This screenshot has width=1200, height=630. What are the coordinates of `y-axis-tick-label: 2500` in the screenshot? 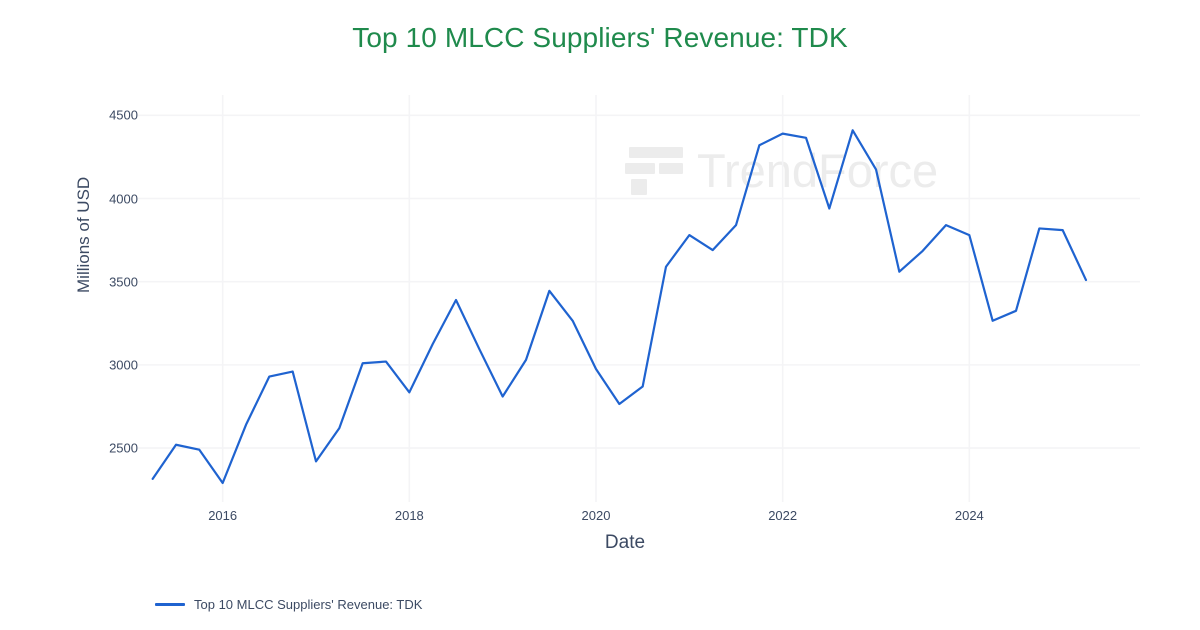 It's located at (123, 448).